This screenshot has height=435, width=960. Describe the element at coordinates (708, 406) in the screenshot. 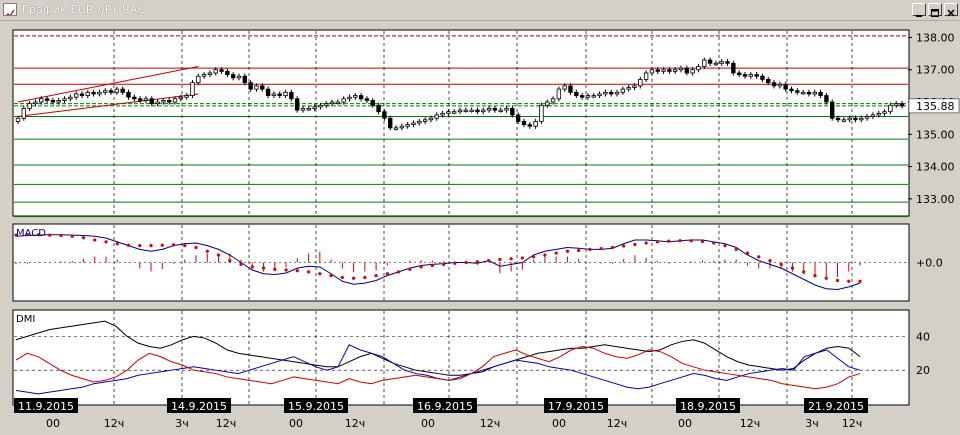

I see `date-label: 18.9.2015` at that location.